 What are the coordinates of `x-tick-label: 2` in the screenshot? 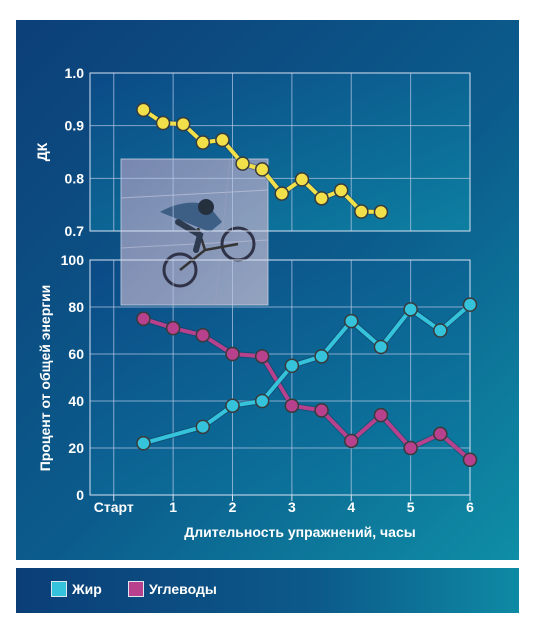 It's located at (233, 507).